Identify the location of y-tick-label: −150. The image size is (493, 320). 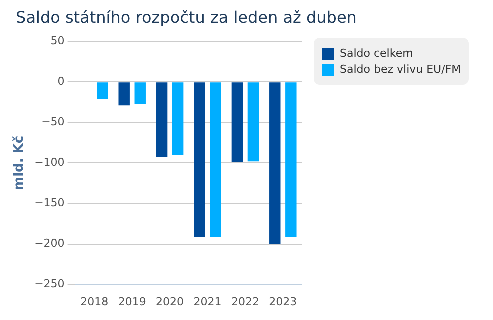
(49, 203).